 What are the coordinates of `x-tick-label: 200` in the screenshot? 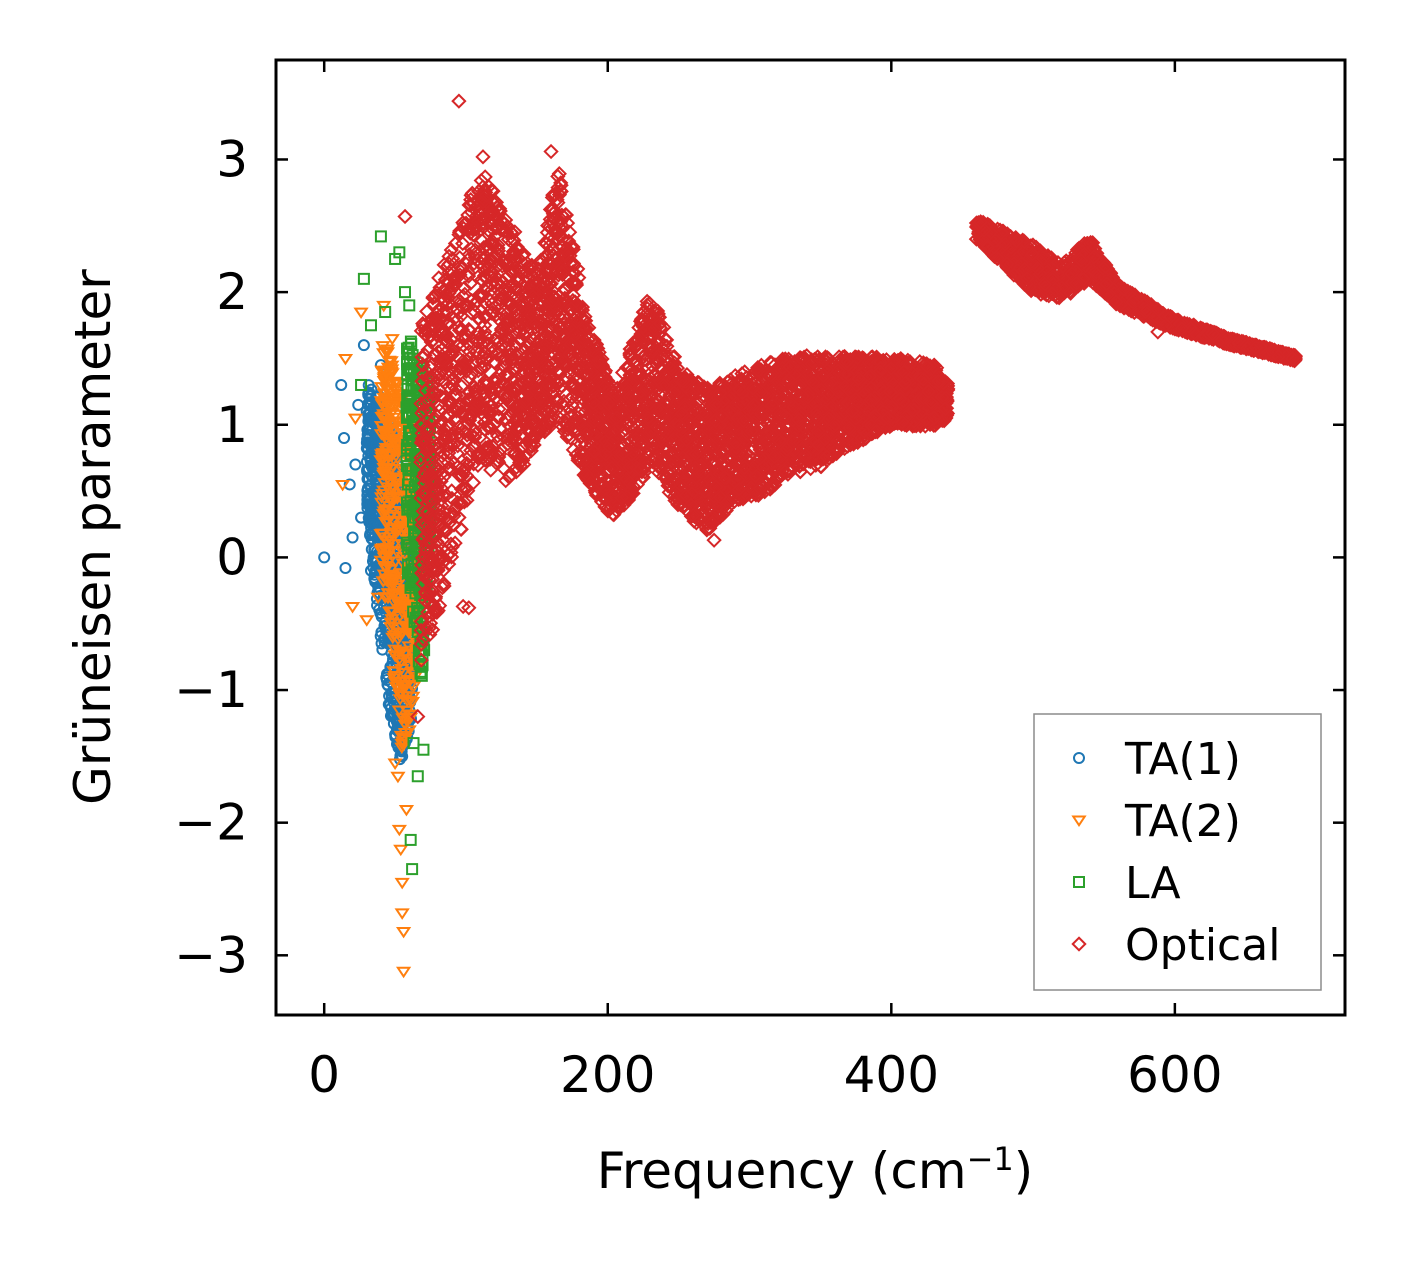 It's located at (607, 1075).